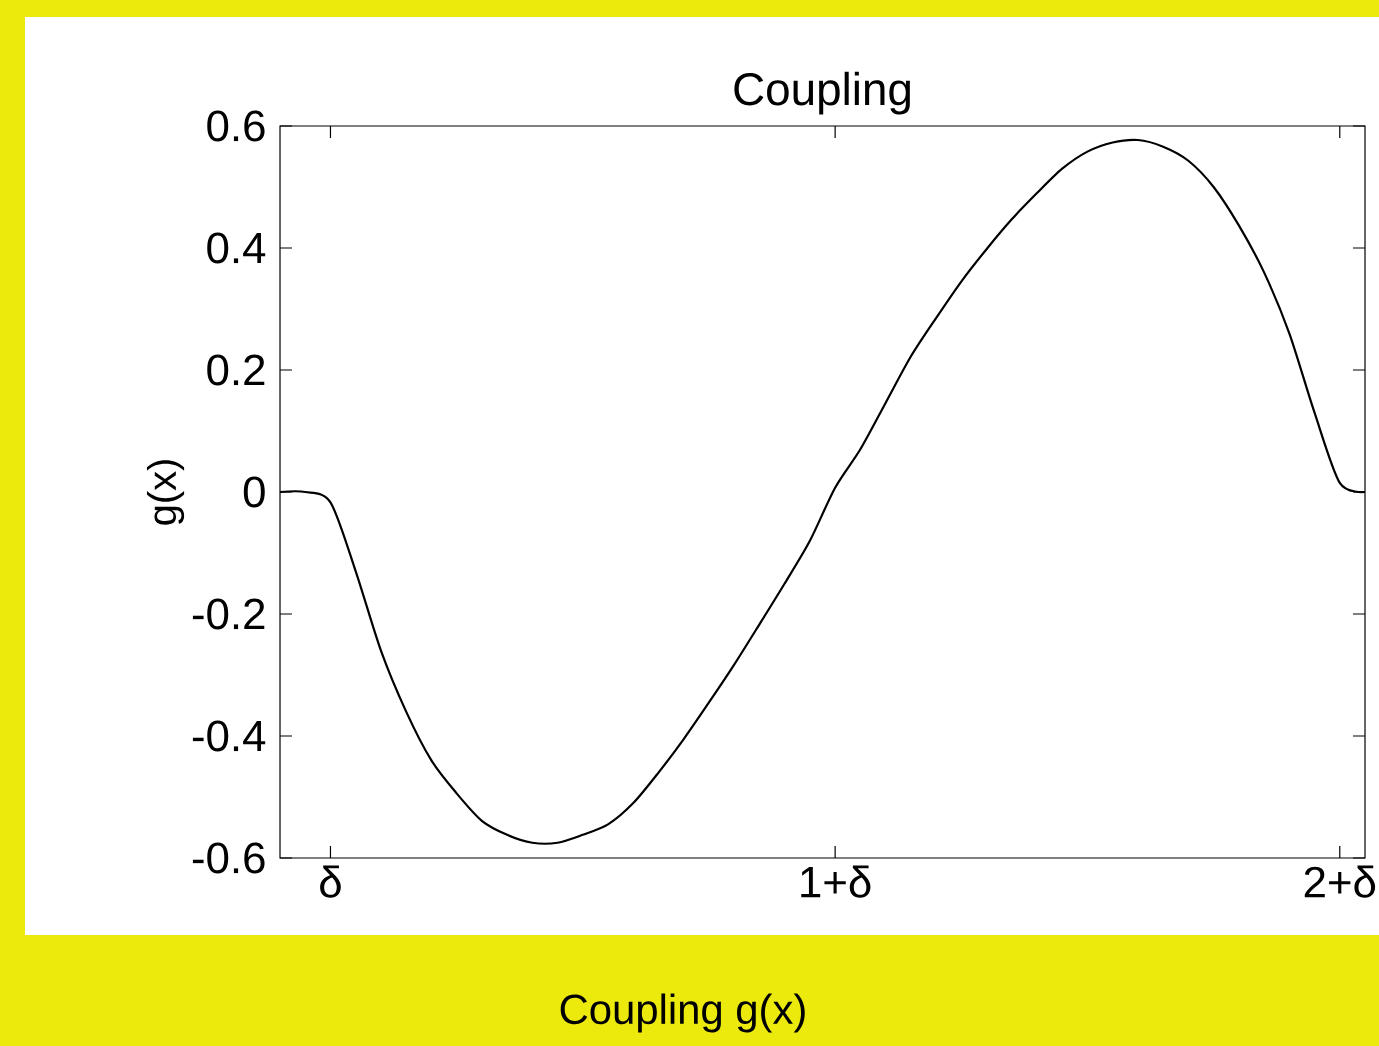 This screenshot has width=1379, height=1046. What do you see at coordinates (254, 492) in the screenshot?
I see `y-tick-label: 0` at bounding box center [254, 492].